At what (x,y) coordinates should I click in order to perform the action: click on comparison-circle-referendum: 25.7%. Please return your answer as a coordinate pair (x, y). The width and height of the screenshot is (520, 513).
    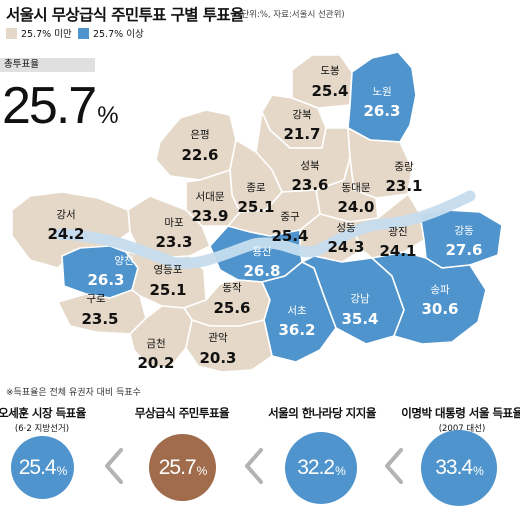
    Looking at the image, I should click on (182, 467).